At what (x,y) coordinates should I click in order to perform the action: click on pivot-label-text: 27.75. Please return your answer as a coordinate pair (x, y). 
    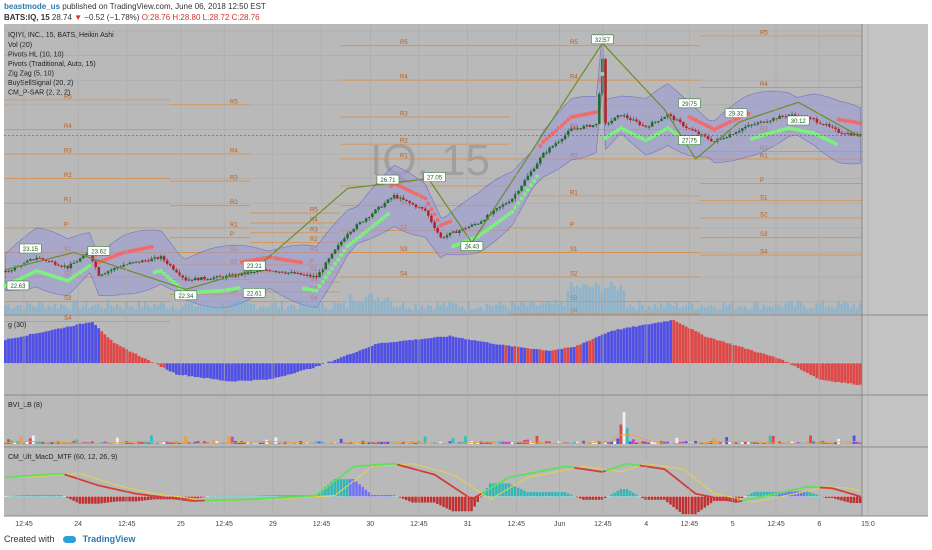
    Looking at the image, I should click on (690, 142).